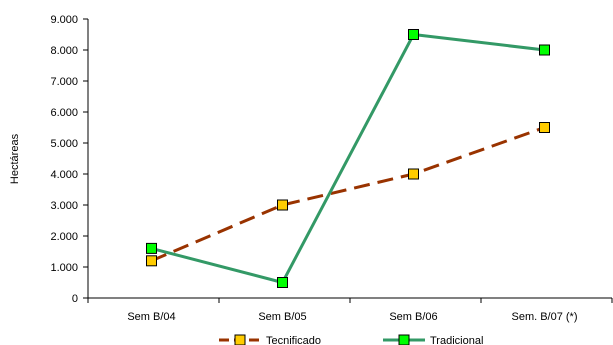  Describe the element at coordinates (64, 206) in the screenshot. I see `y-tick-label: 3.000` at that location.